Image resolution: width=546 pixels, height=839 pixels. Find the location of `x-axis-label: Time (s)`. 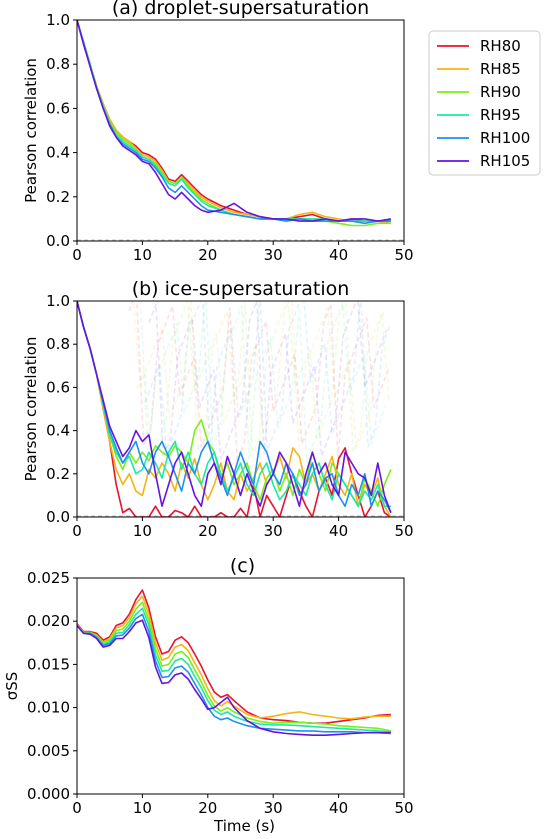

x-axis-label: Time (s) is located at coordinates (244, 826).